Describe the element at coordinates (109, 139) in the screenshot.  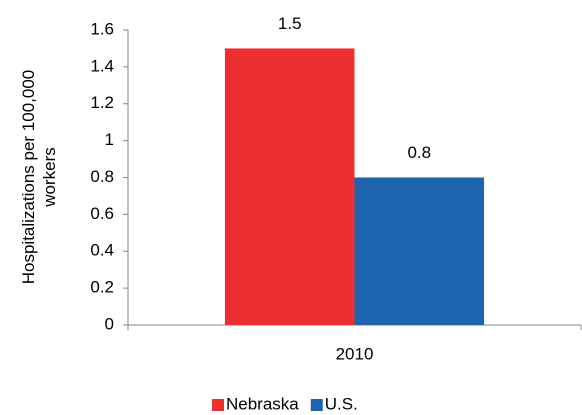
I see `y-tick-label: 1` at that location.